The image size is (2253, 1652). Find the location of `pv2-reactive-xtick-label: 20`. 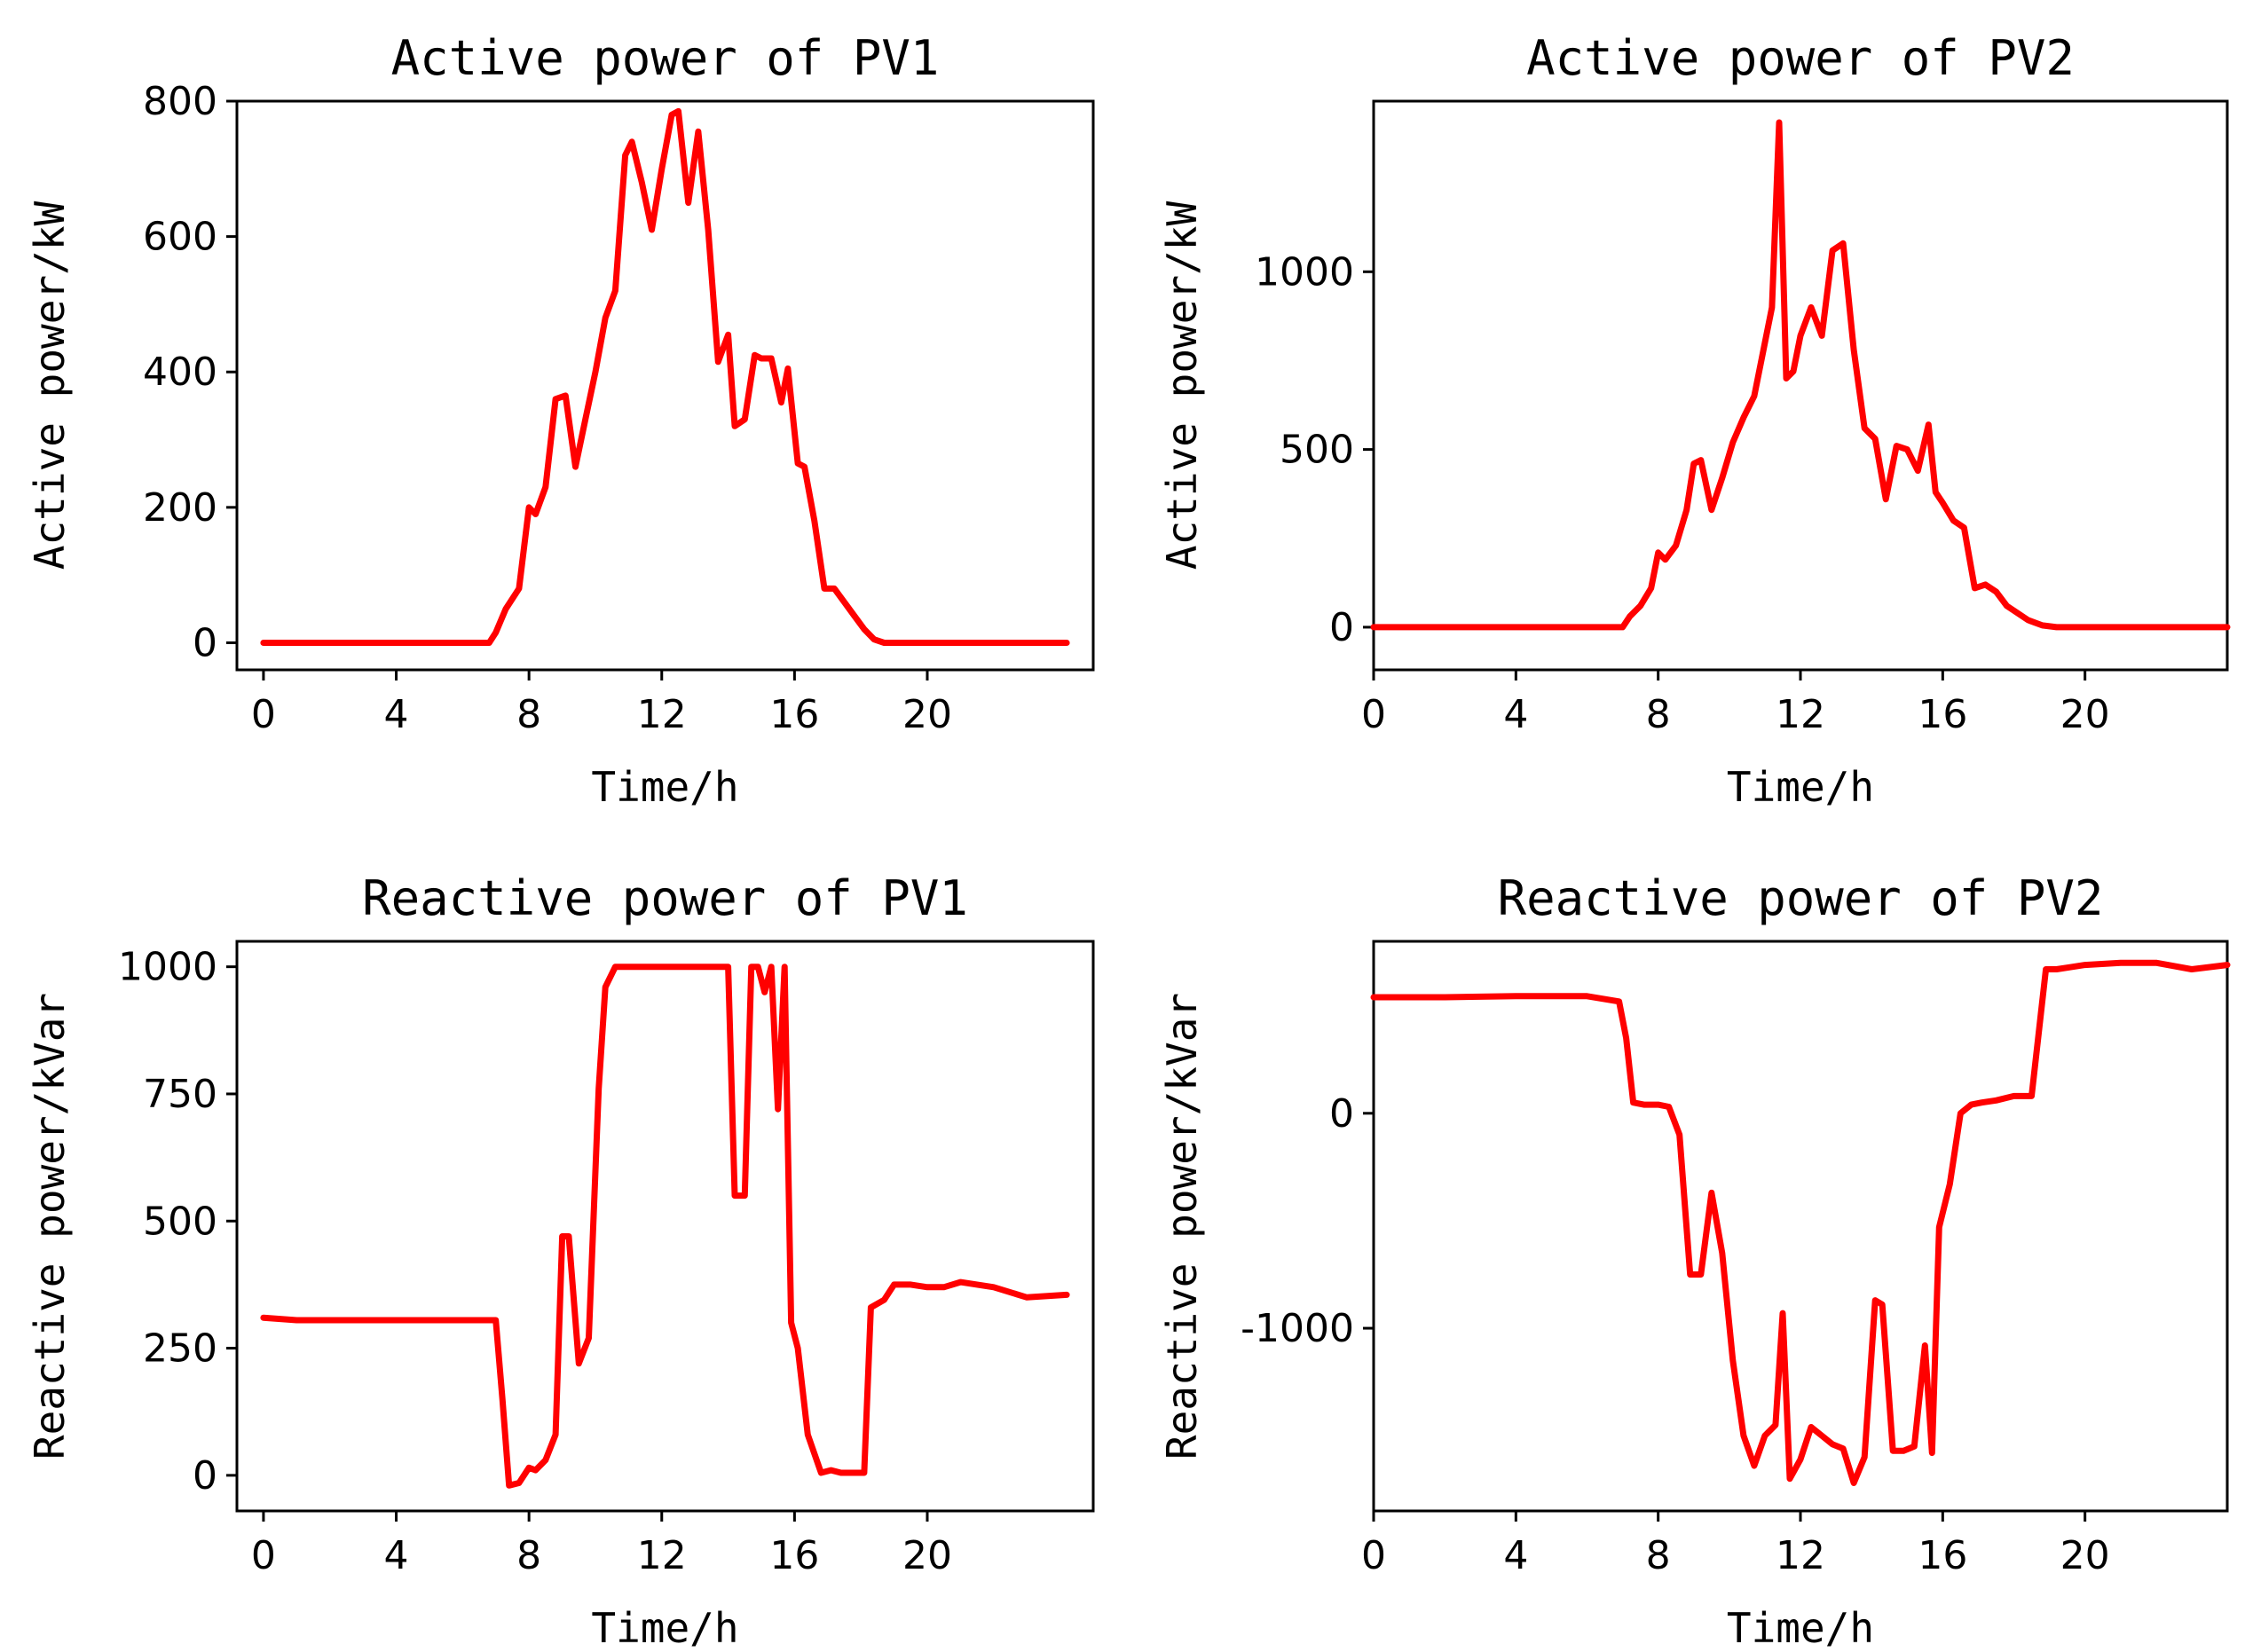

pv2-reactive-xtick-label: 20 is located at coordinates (2085, 1556).